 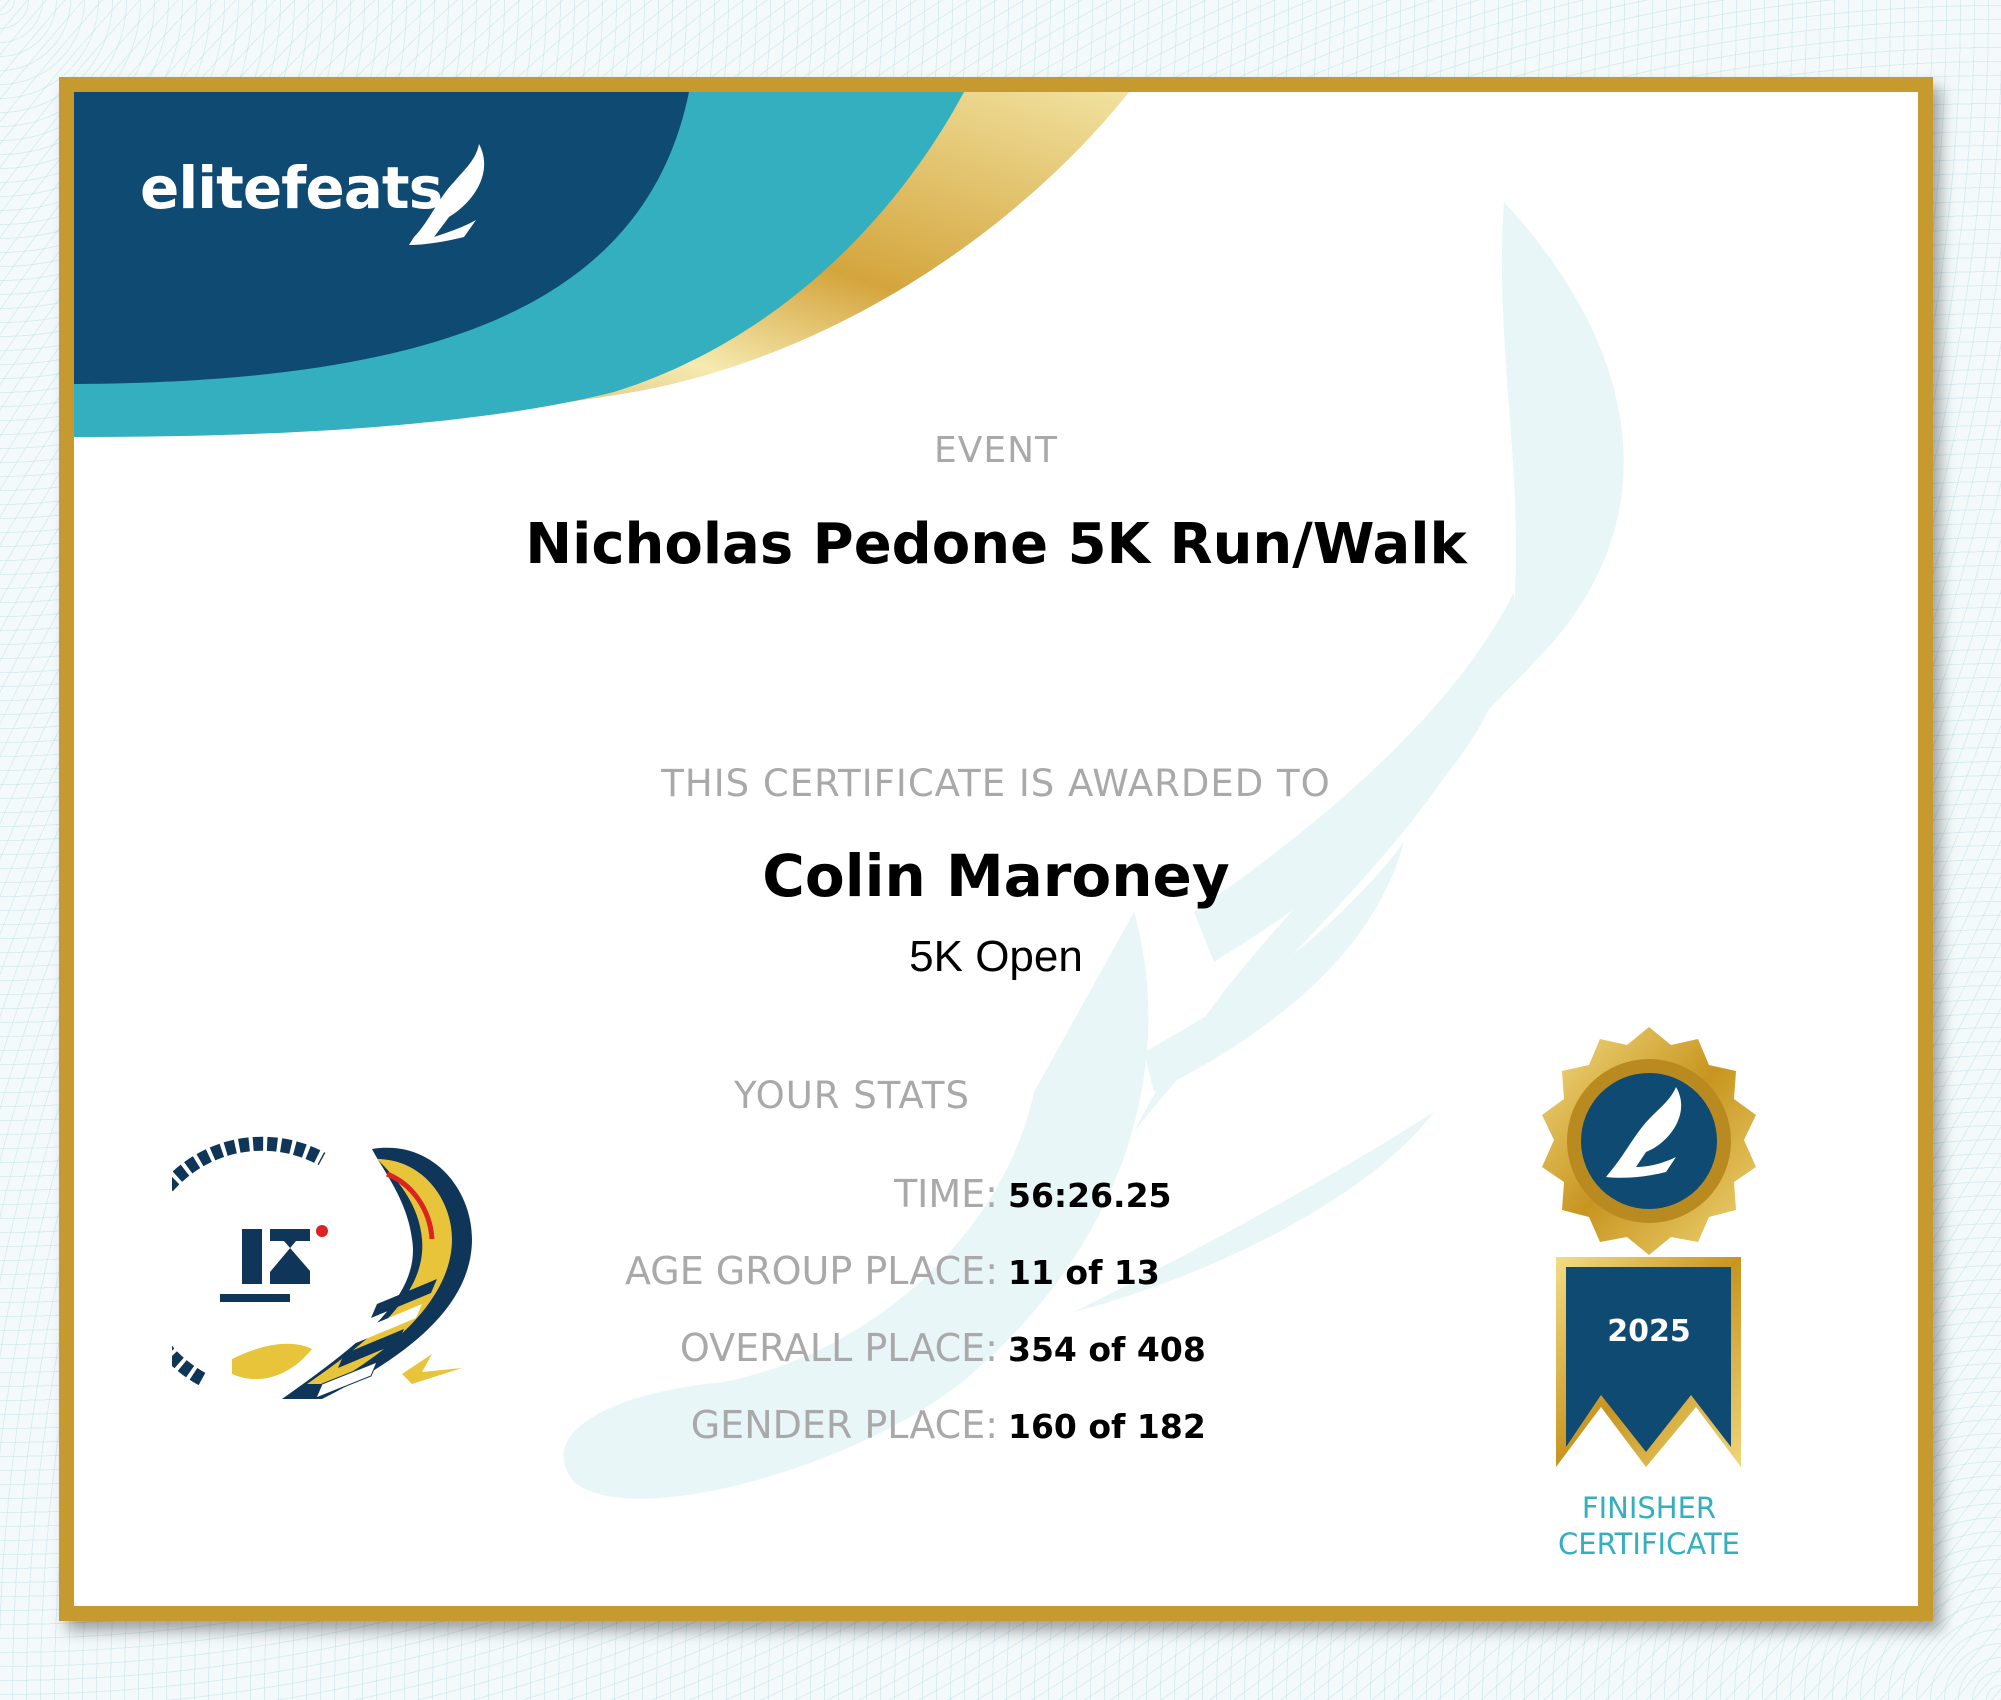 I want to click on finisher-medal: 2025, so click(x=1649, y=1247).